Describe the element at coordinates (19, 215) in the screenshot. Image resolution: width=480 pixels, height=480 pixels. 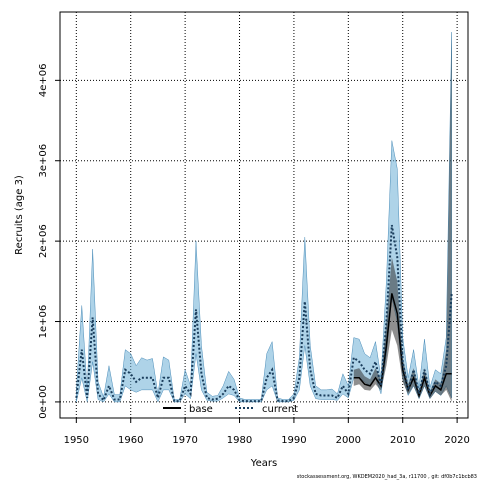
I see `y-axis-title: Recruits (age 3)` at that location.